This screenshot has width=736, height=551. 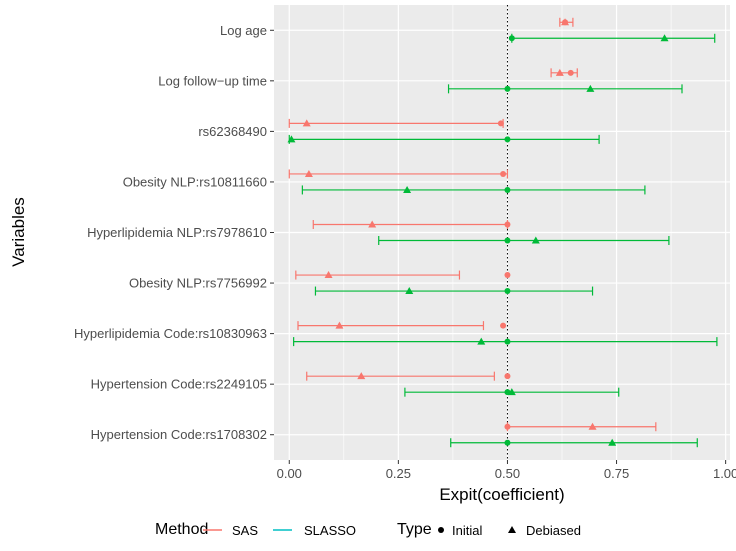 I want to click on y-tick-label: Hyperlipidemia Code:rs10830963, so click(x=170, y=333).